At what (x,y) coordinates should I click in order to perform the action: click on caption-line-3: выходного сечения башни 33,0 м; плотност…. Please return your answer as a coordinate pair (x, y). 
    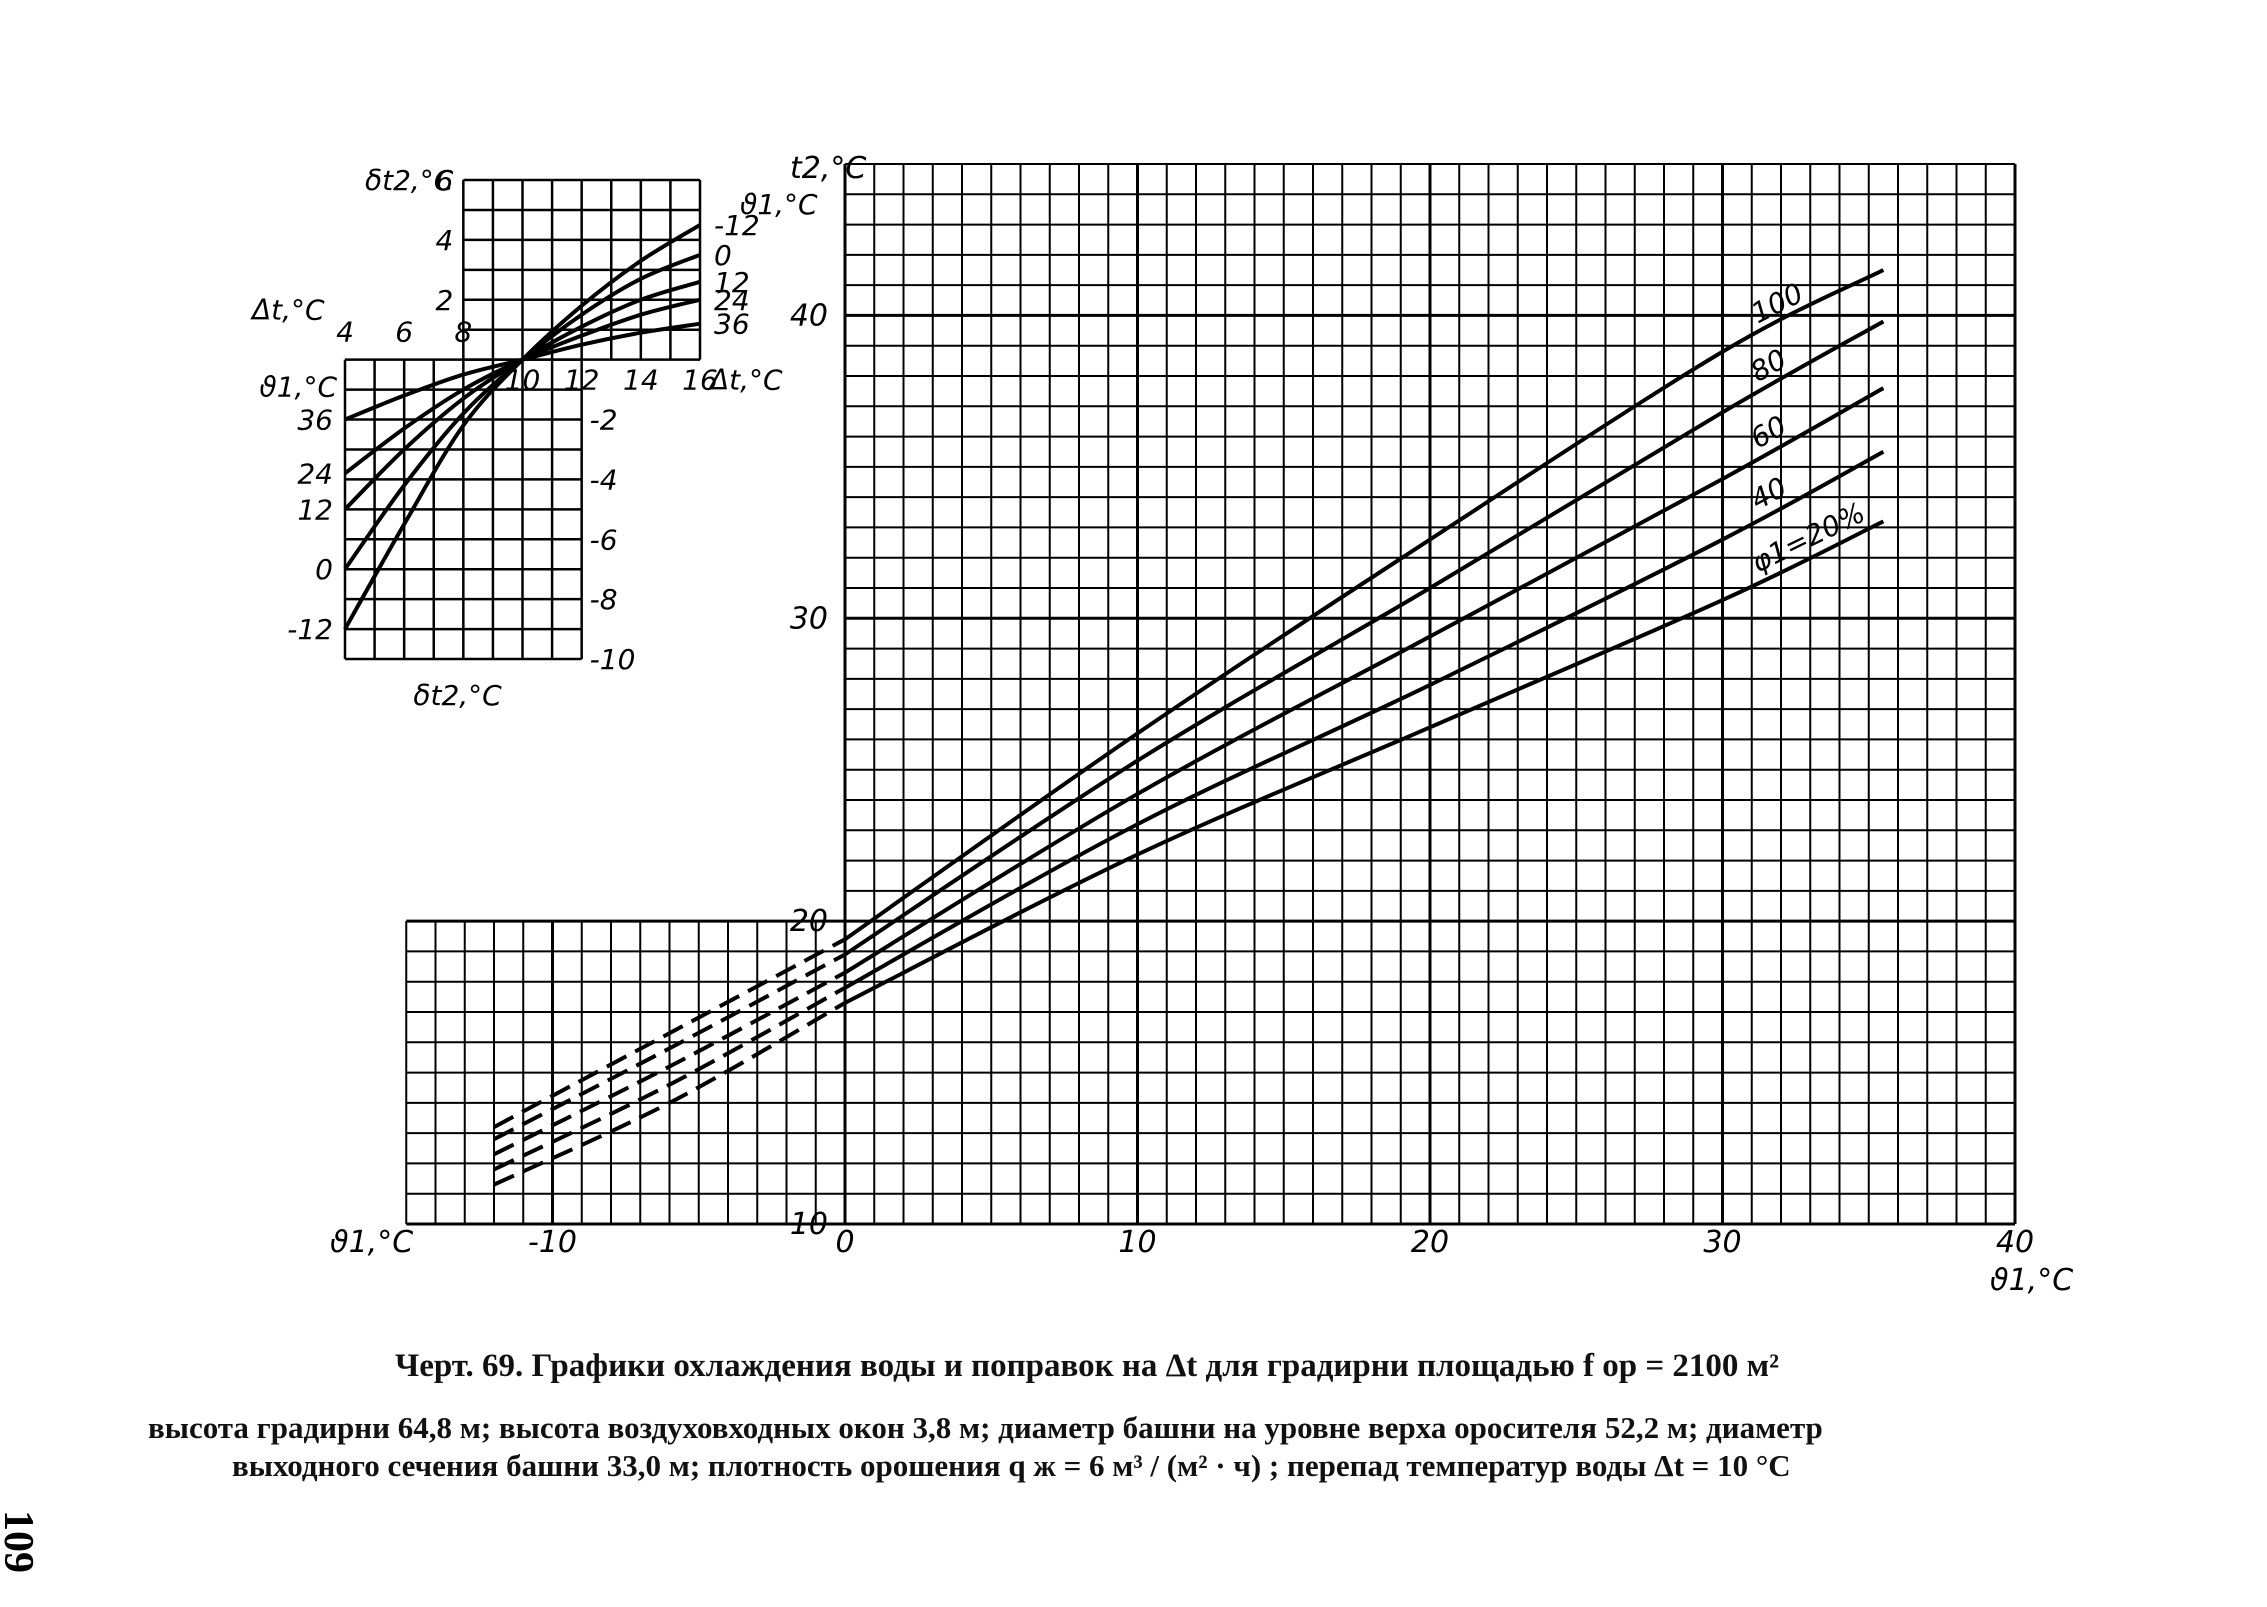
    Looking at the image, I should click on (1011, 1465).